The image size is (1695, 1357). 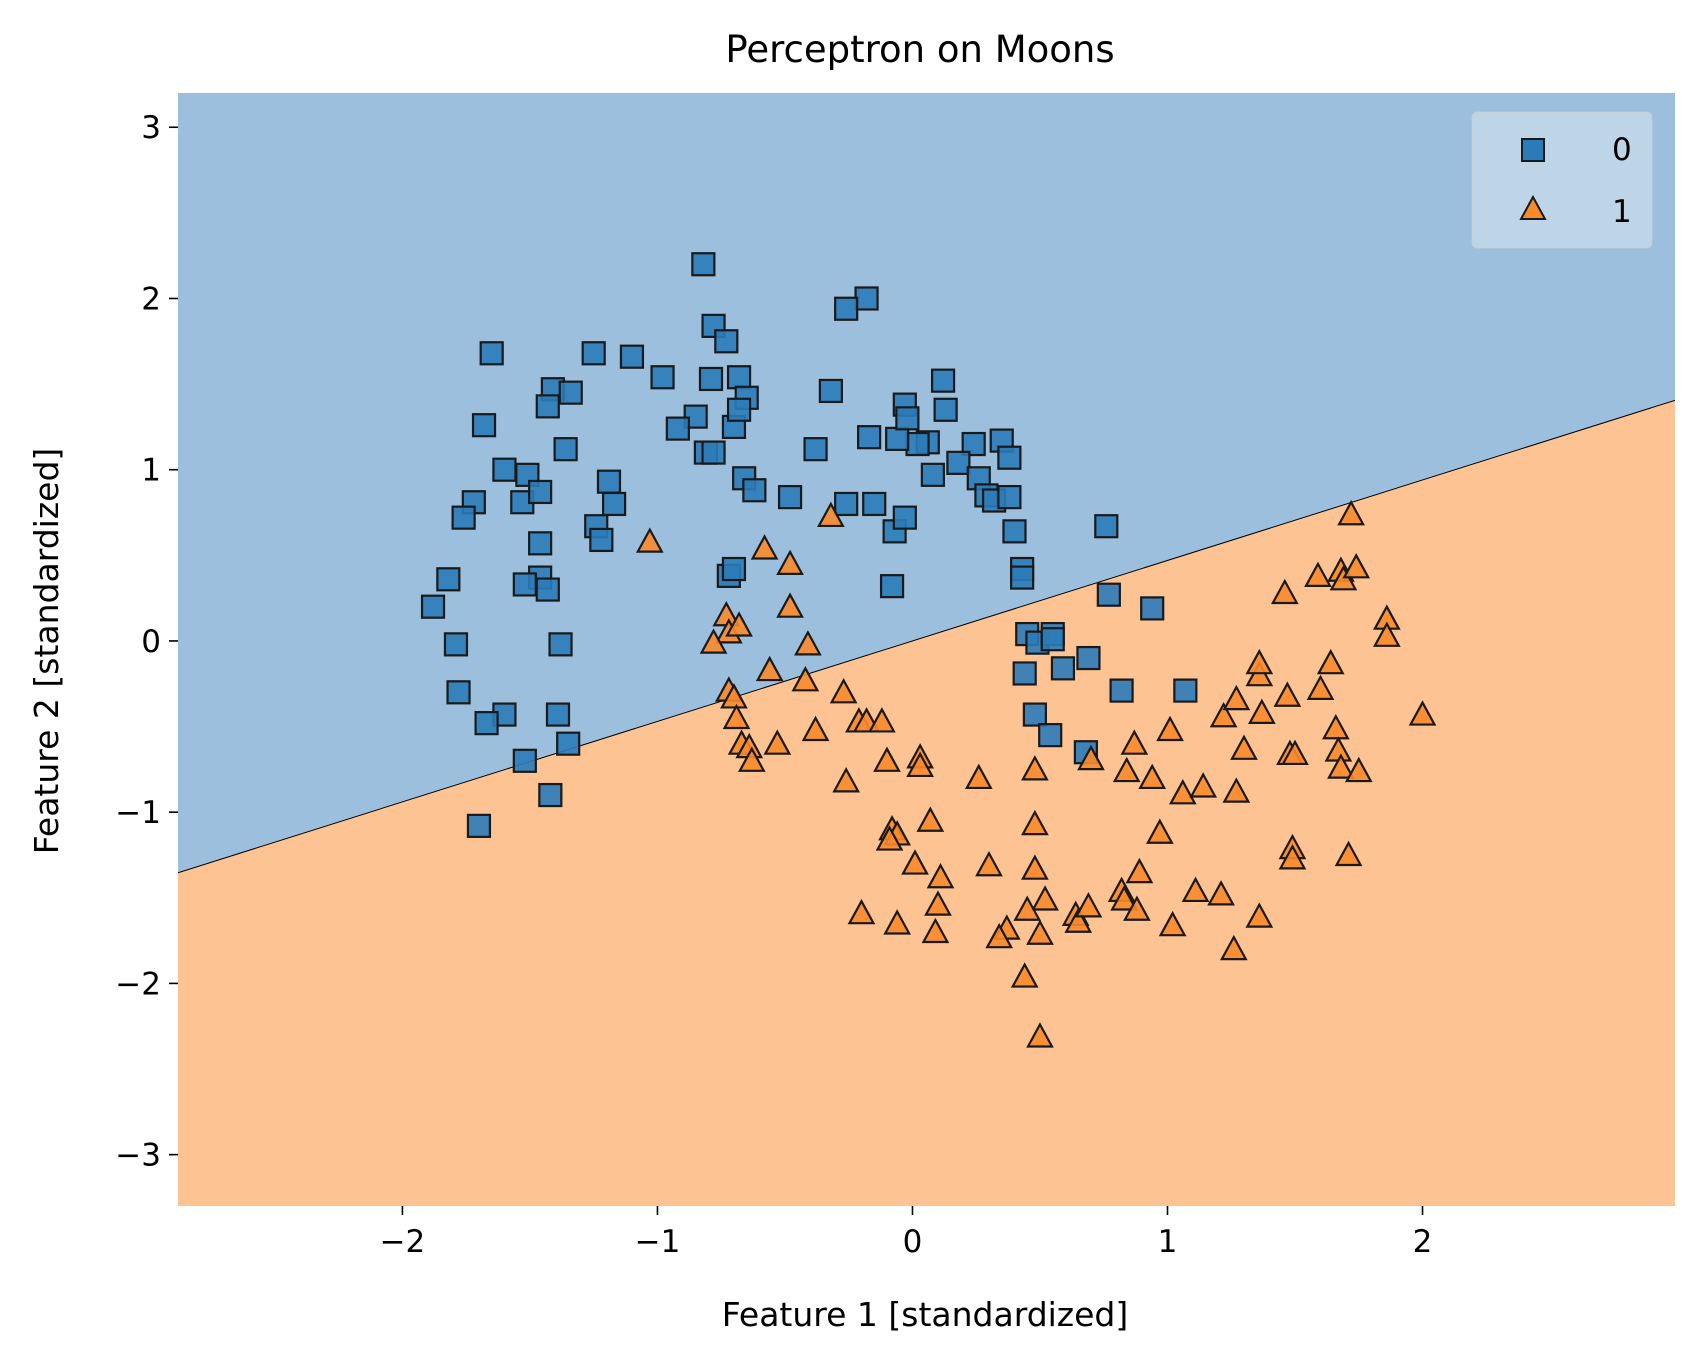 I want to click on legend-label-0: 0, so click(x=1622, y=150).